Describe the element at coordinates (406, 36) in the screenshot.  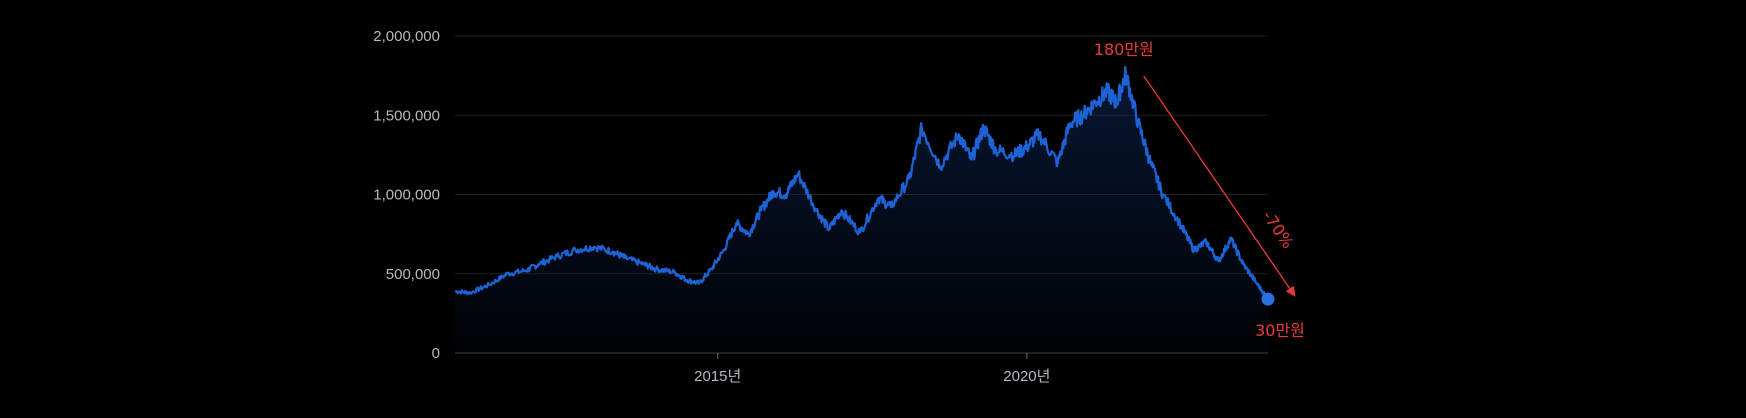
I see `y-tick-label: 2,000,000` at that location.